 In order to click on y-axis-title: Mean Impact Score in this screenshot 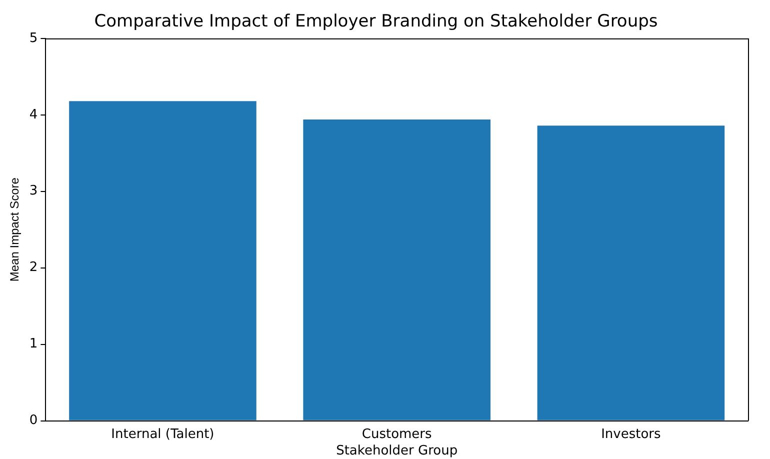, I will do `click(15, 229)`.